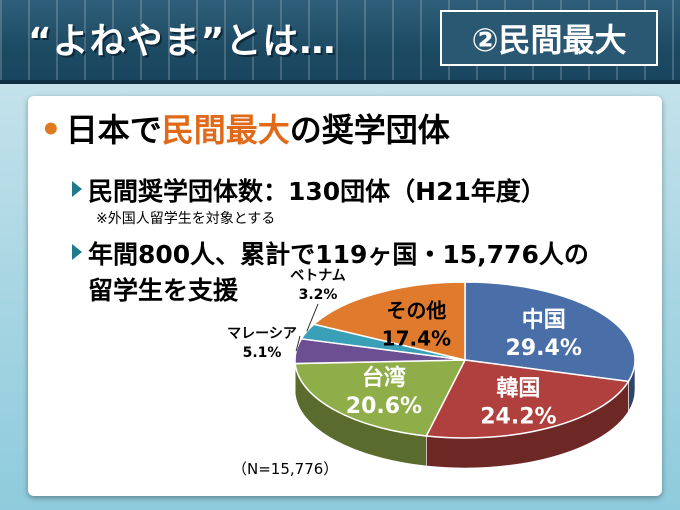 This screenshot has height=510, width=680. What do you see at coordinates (285, 469) in the screenshot?
I see `sample-size-note: （N=15,776）` at bounding box center [285, 469].